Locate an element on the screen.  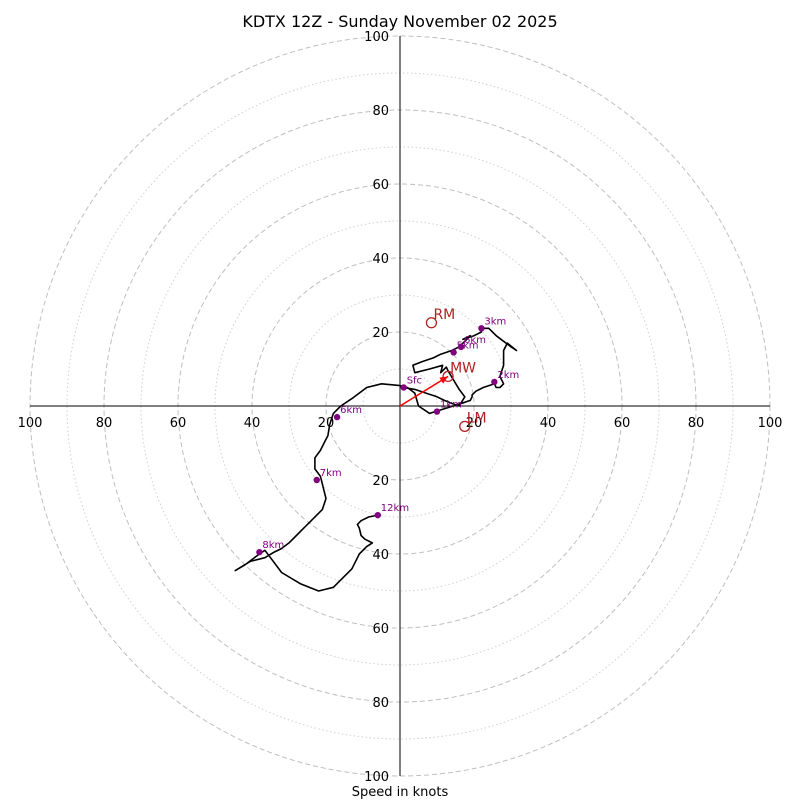
height-marker-label: 12km is located at coordinates (395, 508).